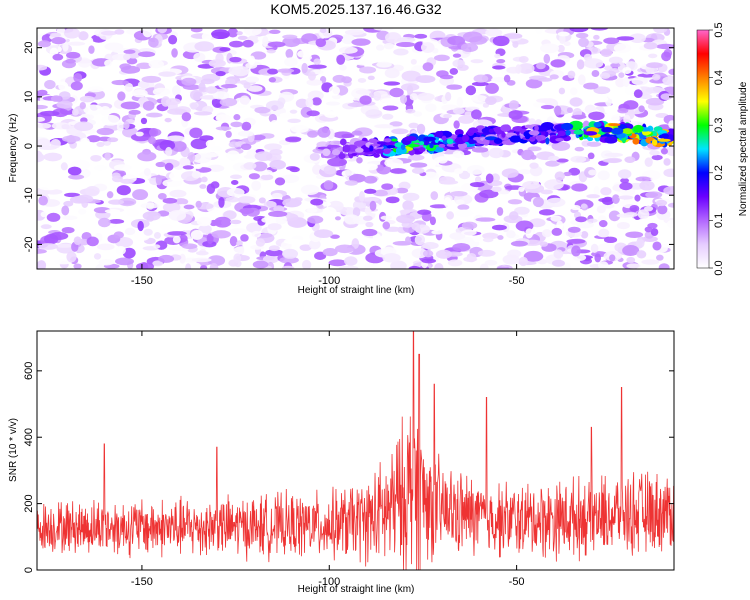  What do you see at coordinates (29, 503) in the screenshot?
I see `y-tick-label: 200` at bounding box center [29, 503].